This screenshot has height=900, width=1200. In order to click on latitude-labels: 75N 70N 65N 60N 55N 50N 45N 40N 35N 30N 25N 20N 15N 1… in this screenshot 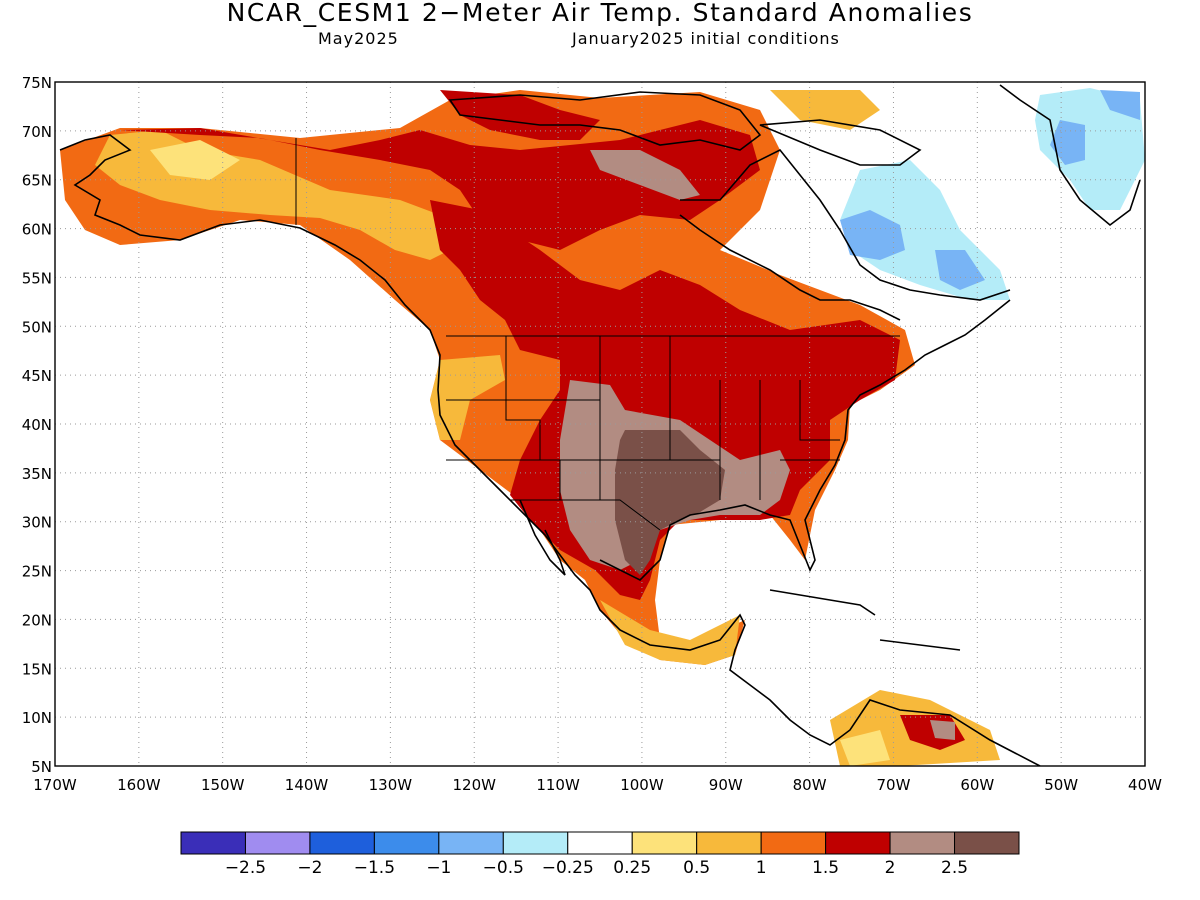, I will do `click(37, 425)`.